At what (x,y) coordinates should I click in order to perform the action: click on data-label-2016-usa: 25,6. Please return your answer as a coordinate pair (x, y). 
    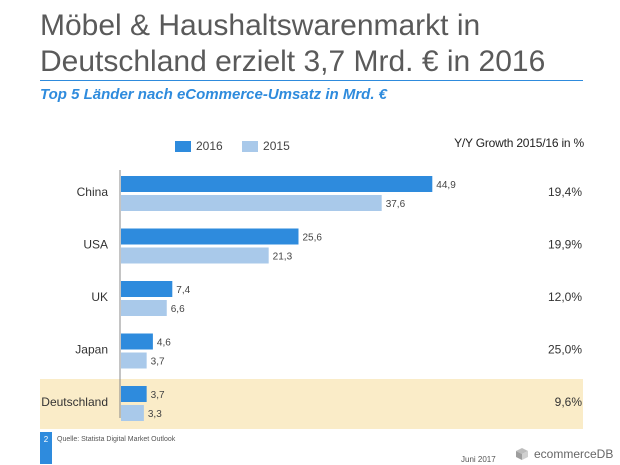
    Looking at the image, I should click on (312, 238).